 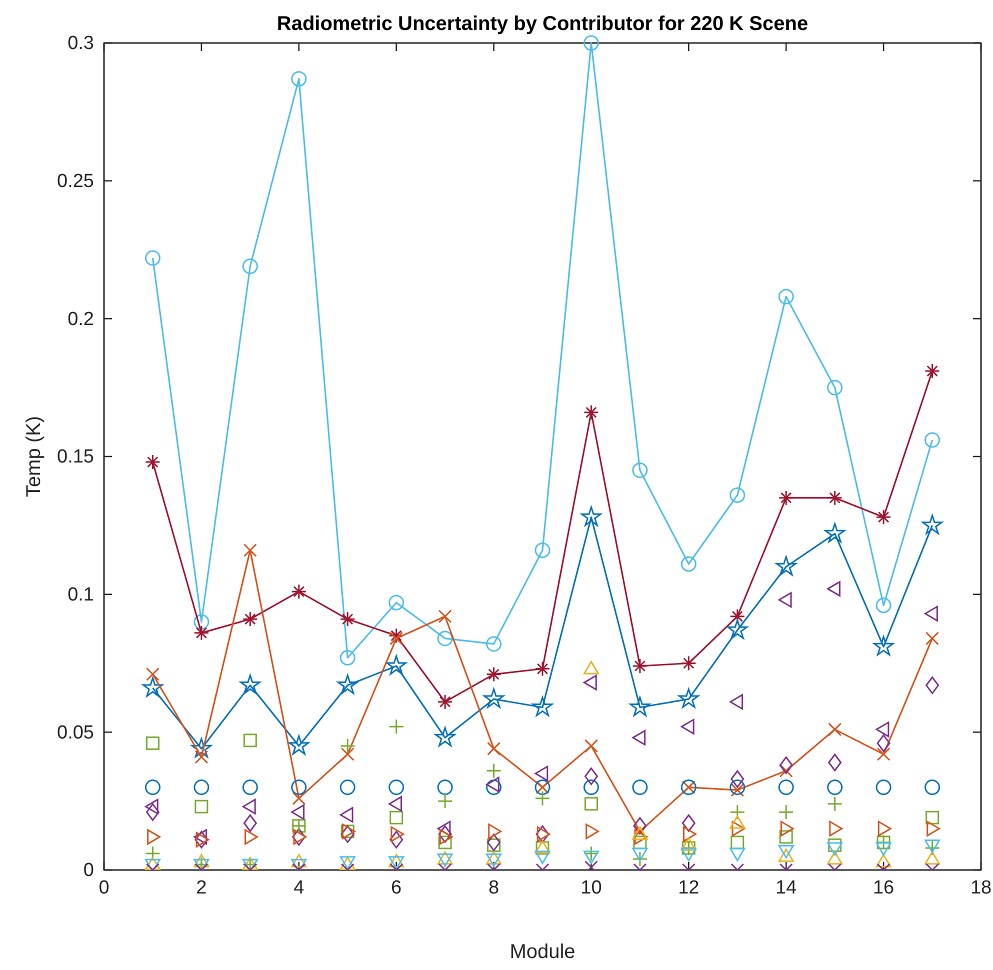 I want to click on x-tick-label: 12, so click(x=689, y=887).